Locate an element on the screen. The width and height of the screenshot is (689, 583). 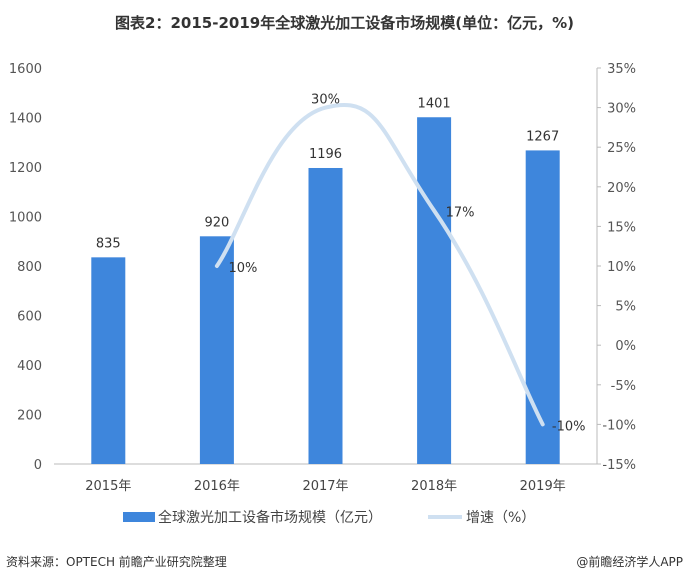
x-tick-label: 2017年 is located at coordinates (325, 486).